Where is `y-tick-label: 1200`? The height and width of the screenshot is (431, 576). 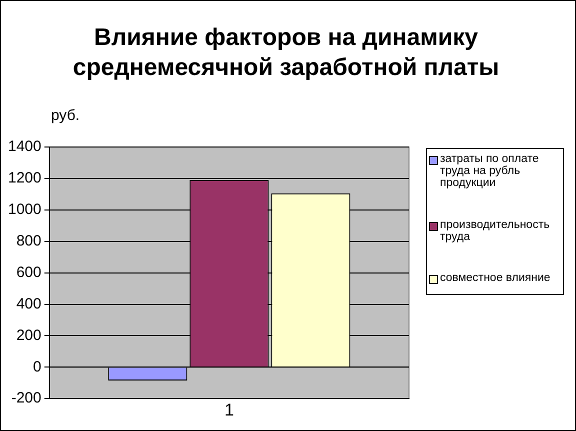
y-tick-label: 1200 is located at coordinates (25, 178).